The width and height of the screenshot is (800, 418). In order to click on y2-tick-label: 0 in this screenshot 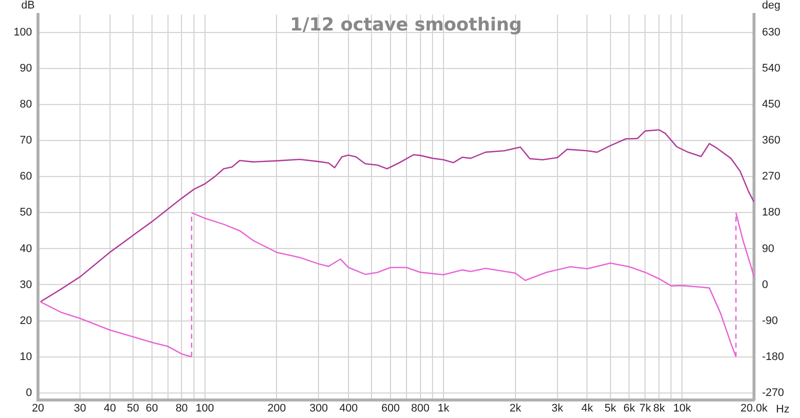, I will do `click(765, 284)`.